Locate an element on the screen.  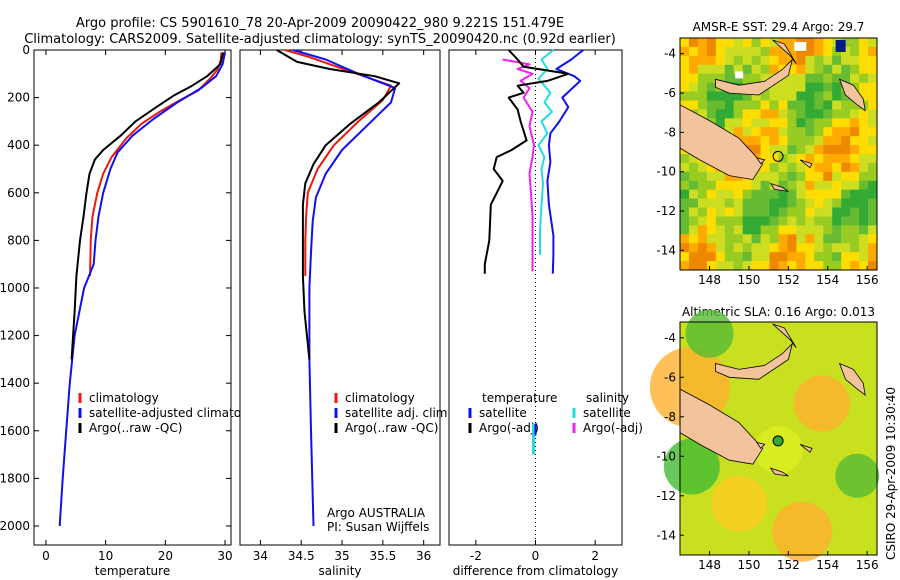
x-tick-label: 148 is located at coordinates (709, 565).